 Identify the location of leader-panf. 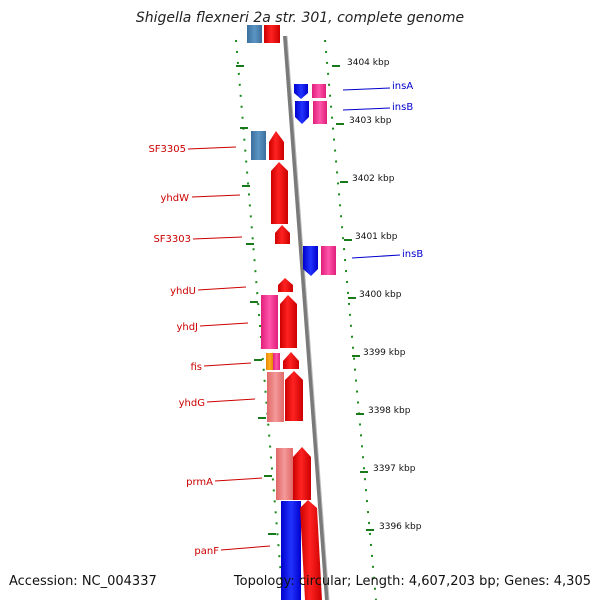
(245, 548).